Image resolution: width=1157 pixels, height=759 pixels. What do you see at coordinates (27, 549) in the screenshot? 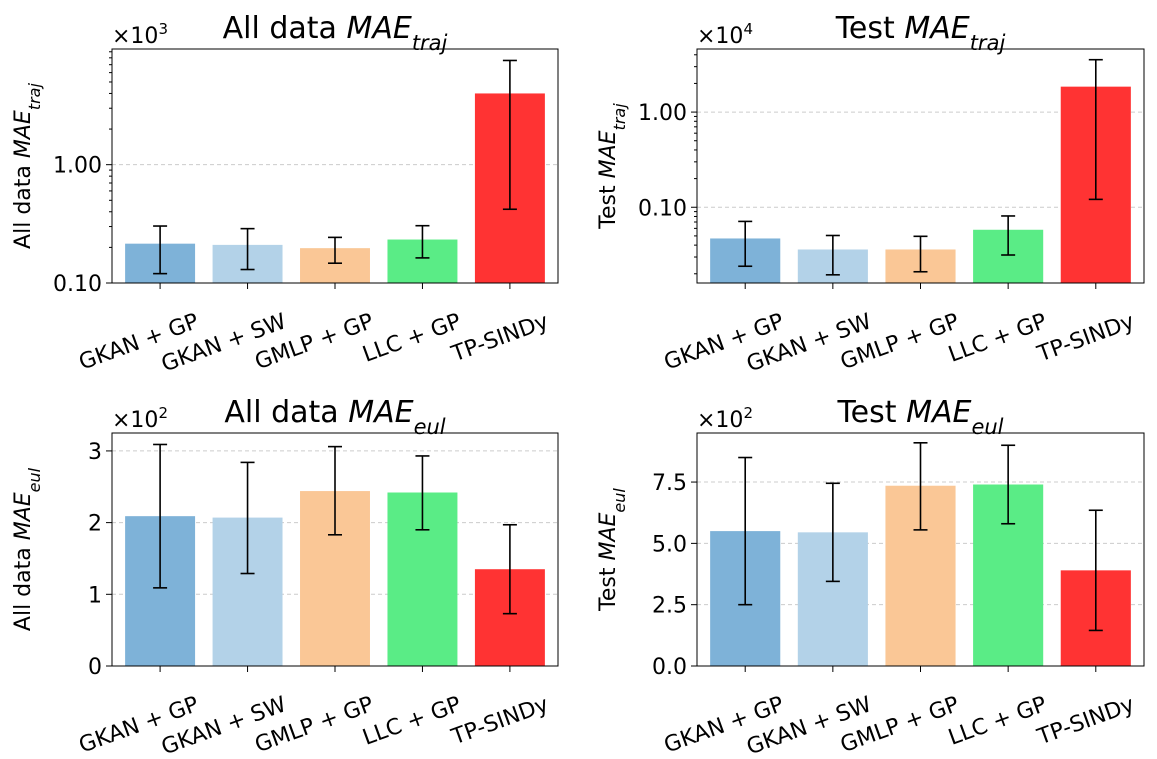
I see `y-axis-label: All data MAEeul` at bounding box center [27, 549].